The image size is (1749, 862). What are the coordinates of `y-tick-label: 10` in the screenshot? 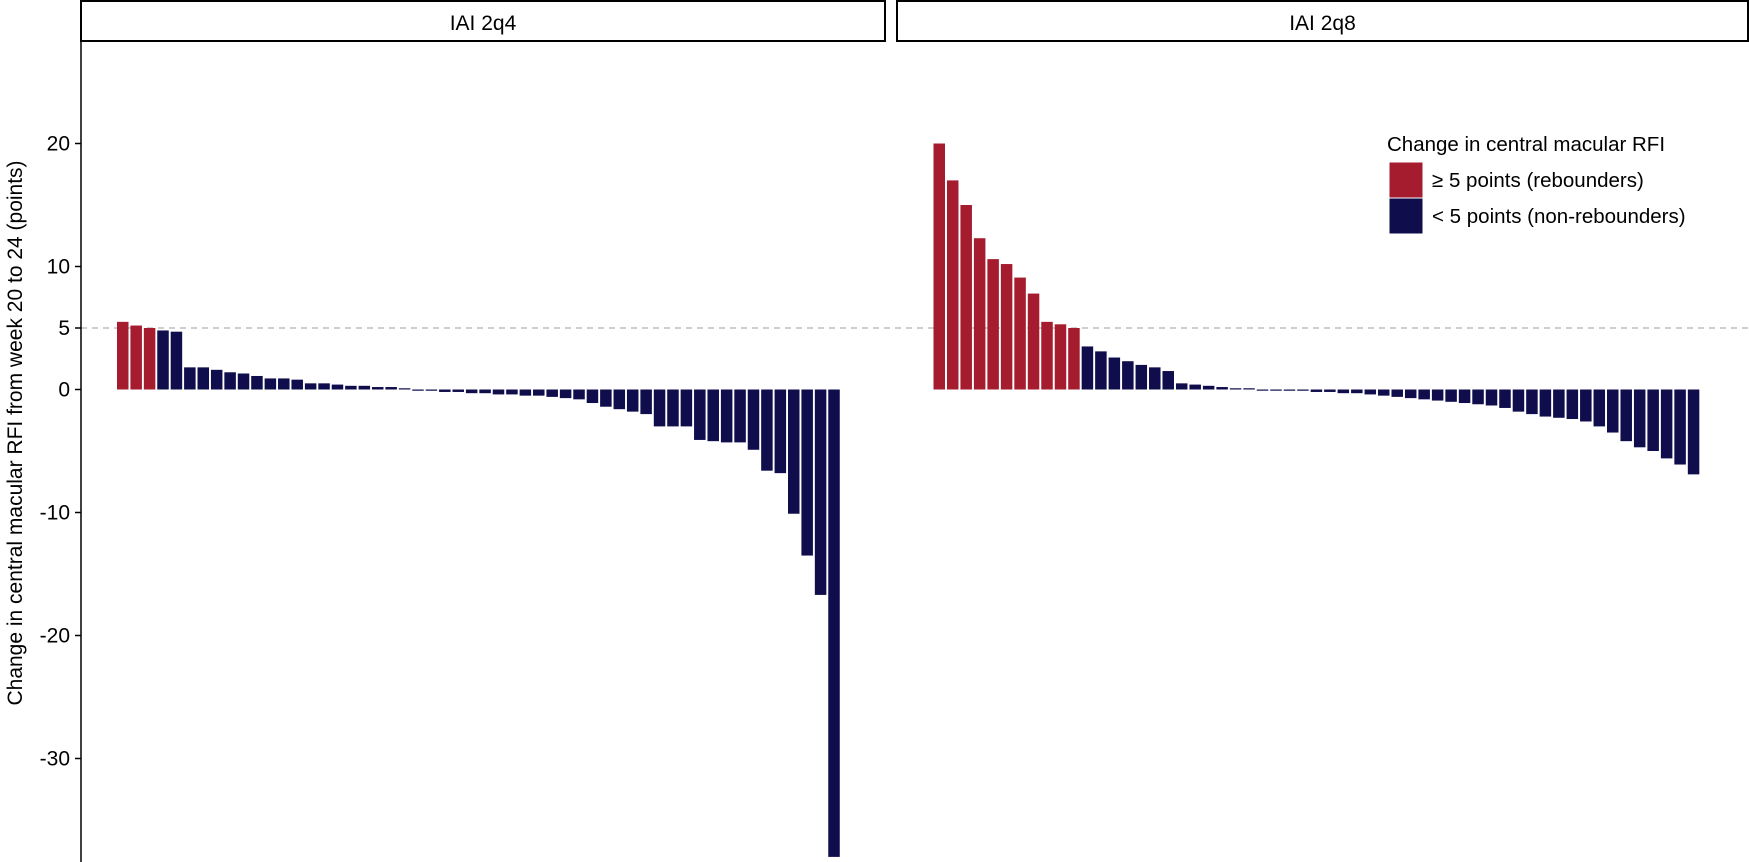 It's located at (58, 267).